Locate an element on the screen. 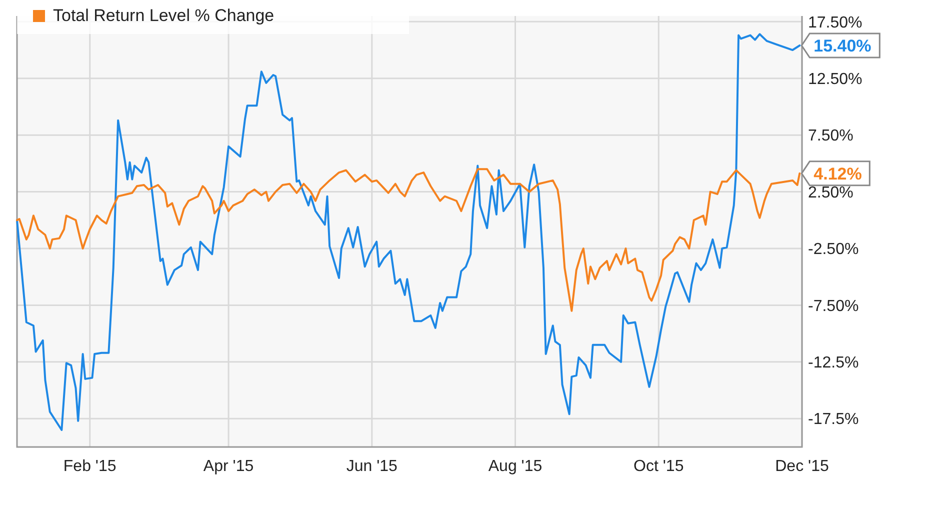  y-tick-label: 7.50% is located at coordinates (831, 136).